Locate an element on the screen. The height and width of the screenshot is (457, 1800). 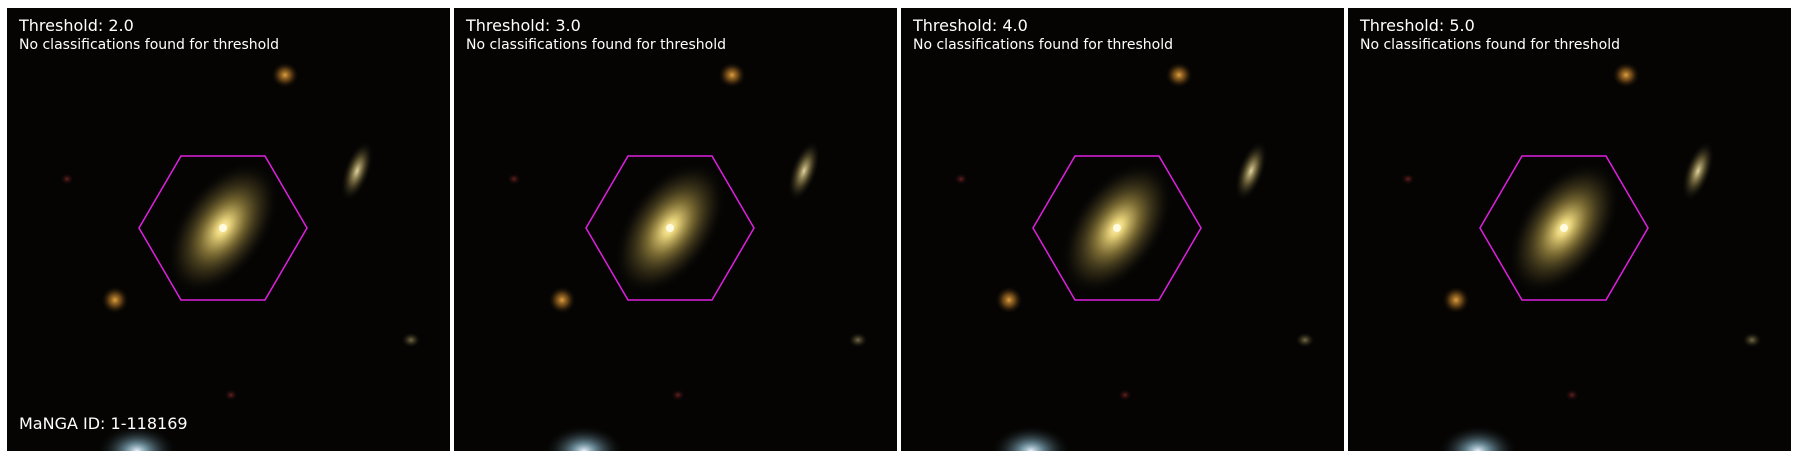
panel-title: Threshold: 3.0 is located at coordinates (523, 25).